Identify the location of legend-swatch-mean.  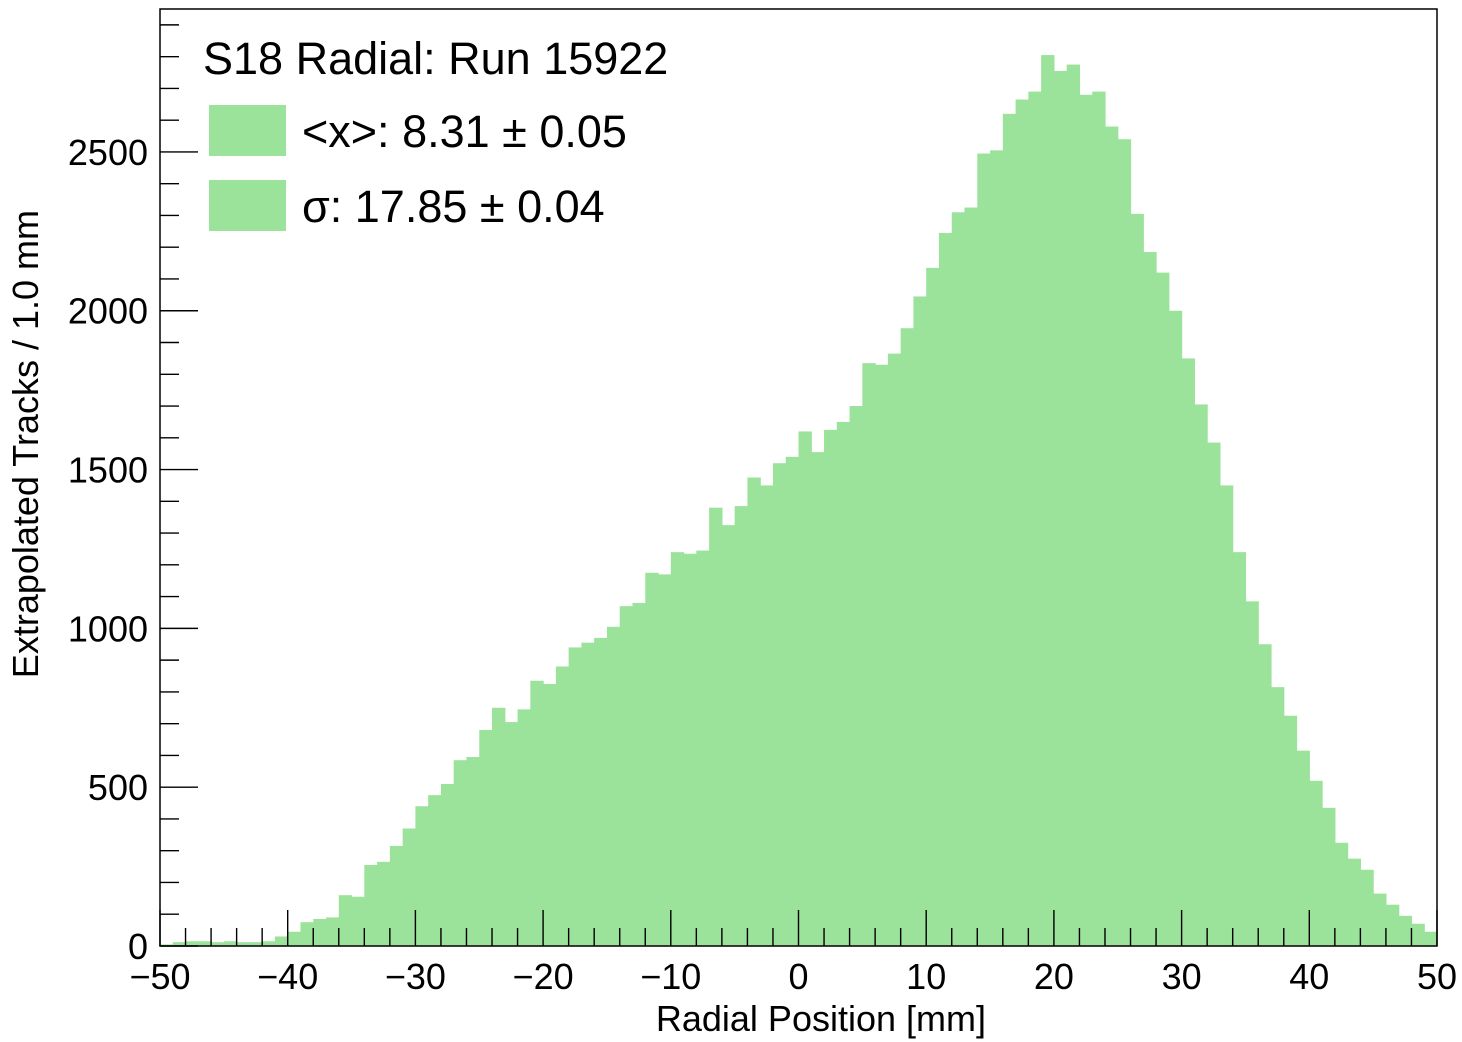
(247, 130).